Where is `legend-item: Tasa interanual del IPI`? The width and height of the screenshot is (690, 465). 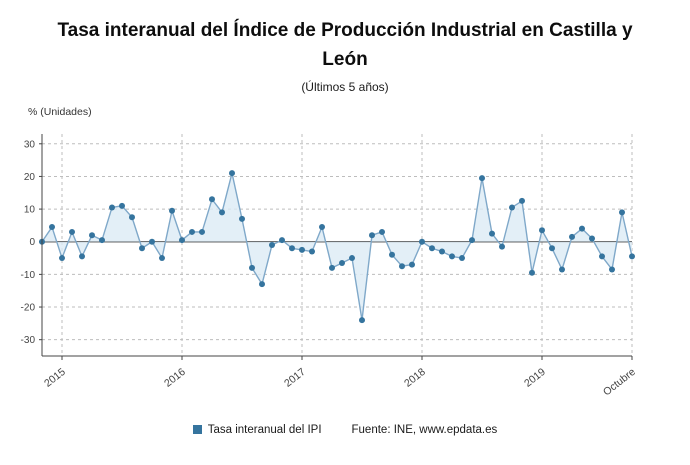
legend-item: Tasa interanual del IPI is located at coordinates (257, 429).